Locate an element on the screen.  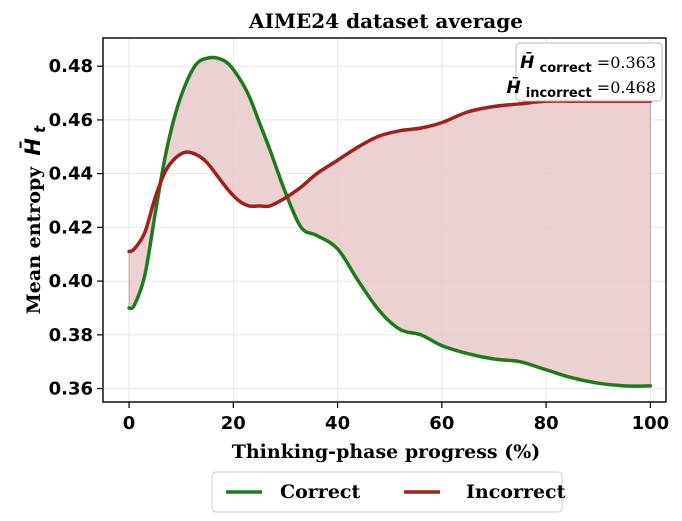
x-tick-label-2: 40 is located at coordinates (337, 423).